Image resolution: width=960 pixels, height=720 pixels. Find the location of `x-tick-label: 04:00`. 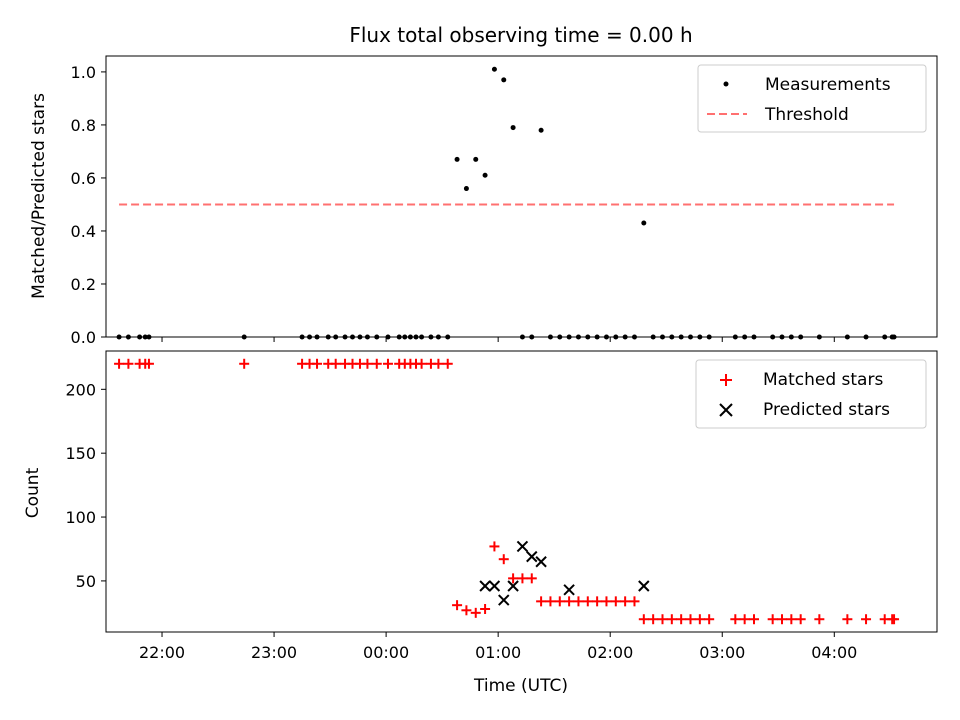

x-tick-label: 04:00 is located at coordinates (834, 652).